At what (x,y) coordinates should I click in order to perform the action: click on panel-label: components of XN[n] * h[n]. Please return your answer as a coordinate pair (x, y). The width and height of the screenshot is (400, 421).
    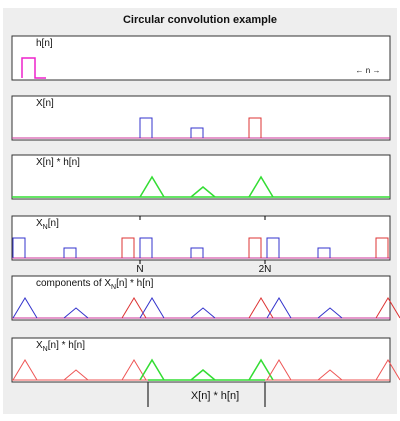
    Looking at the image, I should click on (95, 284).